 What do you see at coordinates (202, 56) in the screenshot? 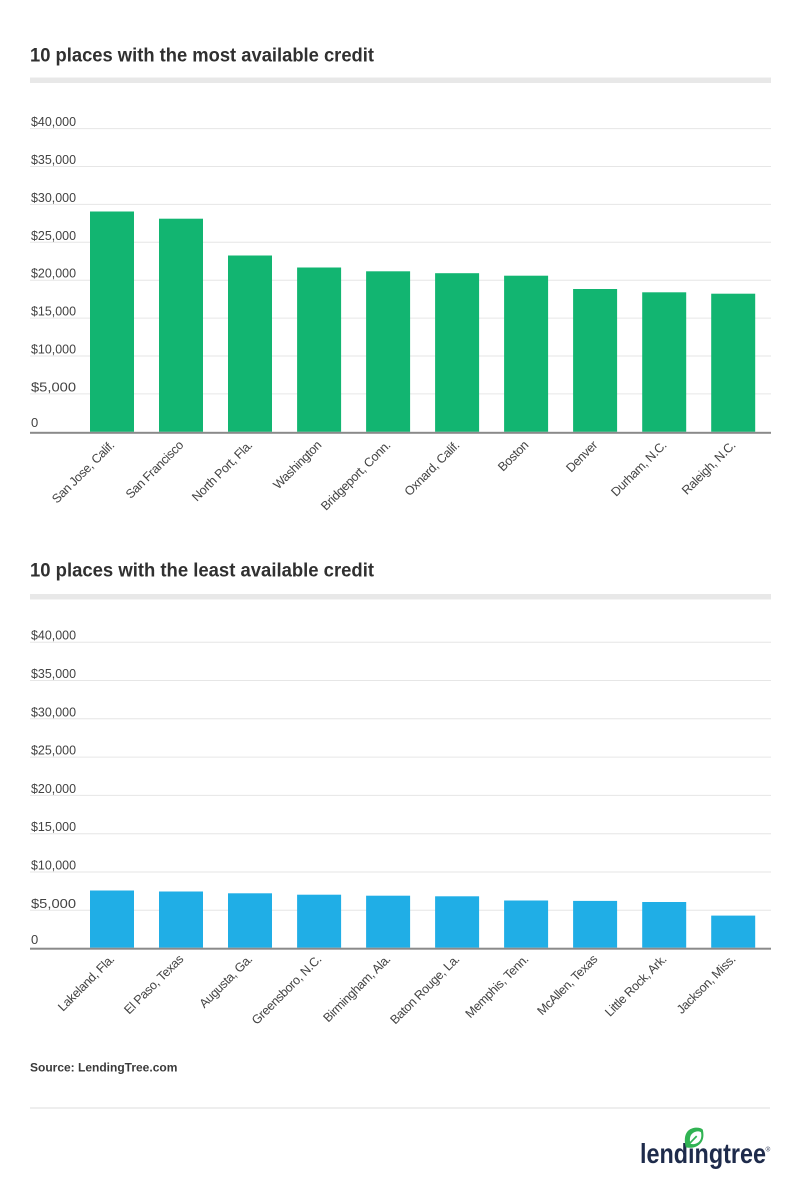
I see `svg-text:10 places with the most availa: 10 places with the most available credit` at bounding box center [202, 56].